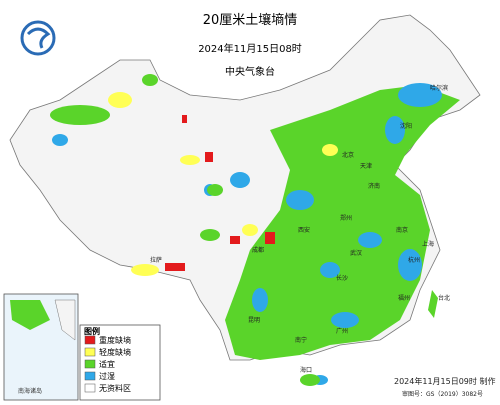 The height and width of the screenshot is (405, 500). What do you see at coordinates (107, 364) in the screenshot?
I see `legend-label: 适宜` at bounding box center [107, 364].